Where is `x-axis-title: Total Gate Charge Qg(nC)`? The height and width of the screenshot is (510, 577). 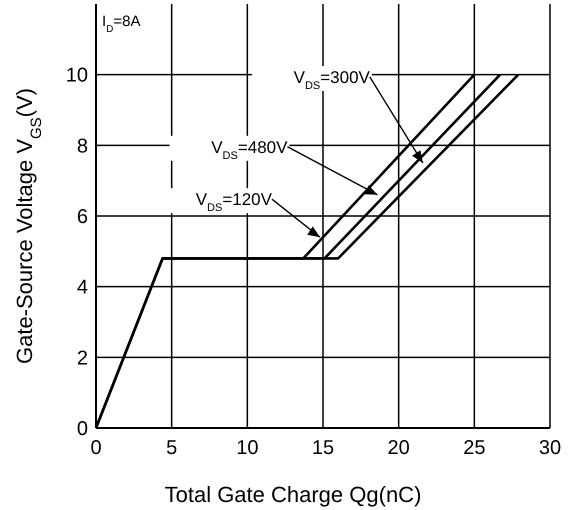
x-axis-title: Total Gate Charge Qg(nC) is located at coordinates (293, 494).